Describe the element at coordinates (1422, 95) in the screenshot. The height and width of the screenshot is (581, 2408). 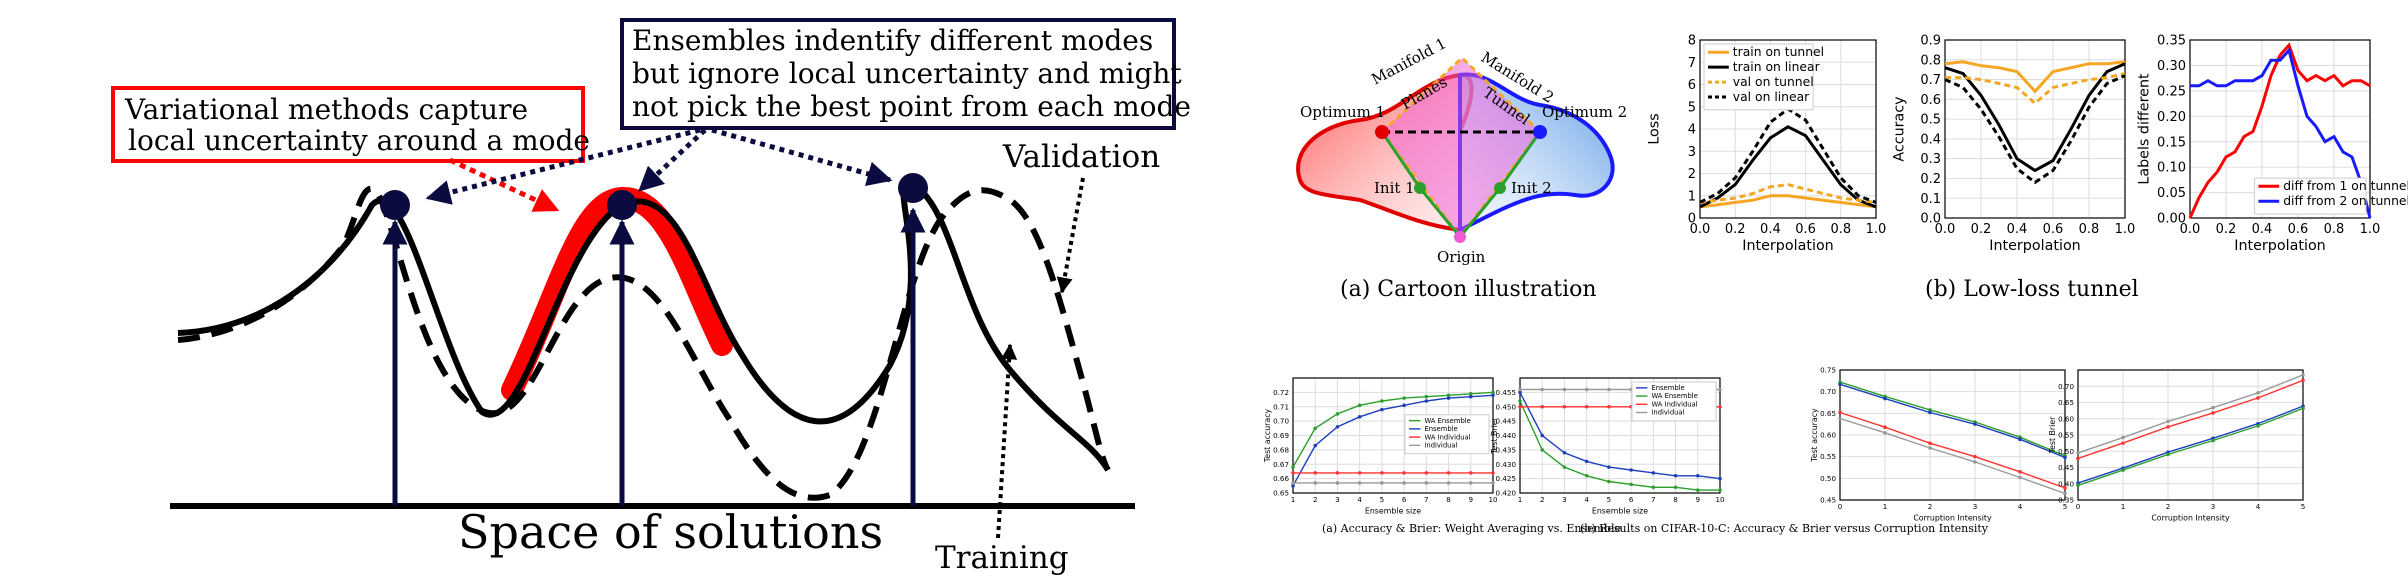
I see `tunnel-line-c` at that location.